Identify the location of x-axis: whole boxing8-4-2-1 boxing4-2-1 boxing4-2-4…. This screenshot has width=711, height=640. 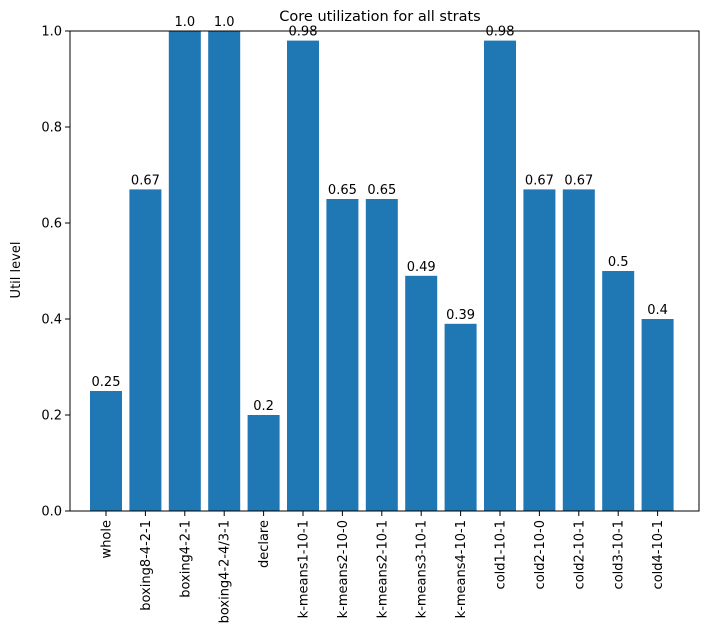
(383, 567).